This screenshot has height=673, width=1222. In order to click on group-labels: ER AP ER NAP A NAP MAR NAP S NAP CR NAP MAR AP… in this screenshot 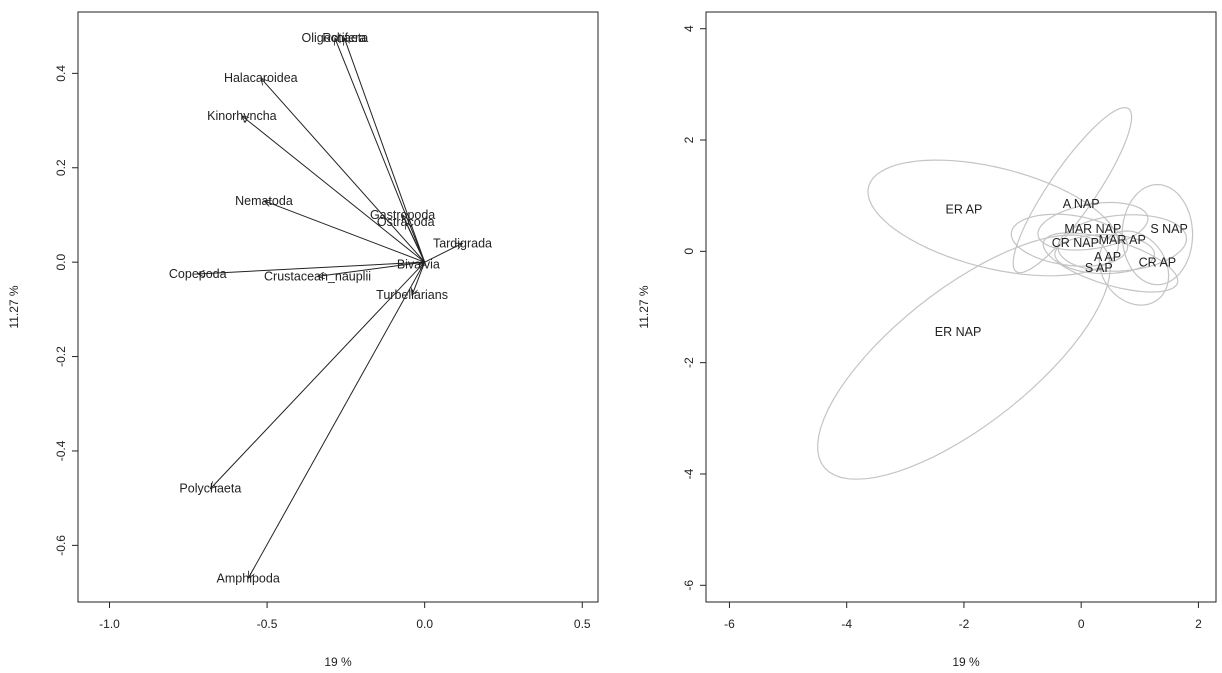, I will do `click(1061, 268)`.